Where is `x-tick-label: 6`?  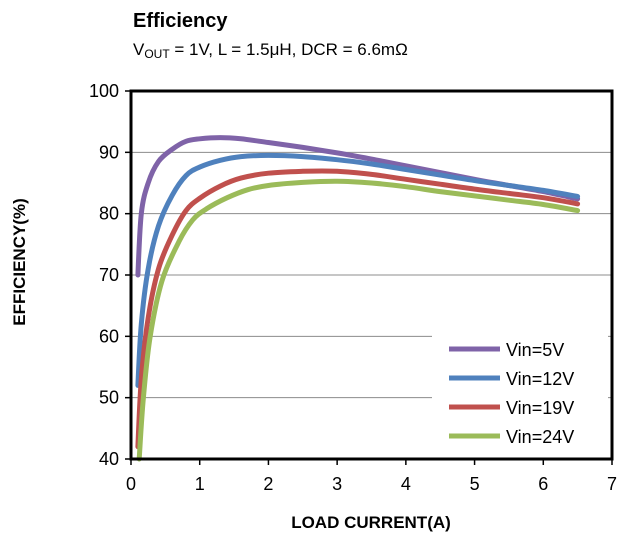
x-tick-label: 6 is located at coordinates (543, 484).